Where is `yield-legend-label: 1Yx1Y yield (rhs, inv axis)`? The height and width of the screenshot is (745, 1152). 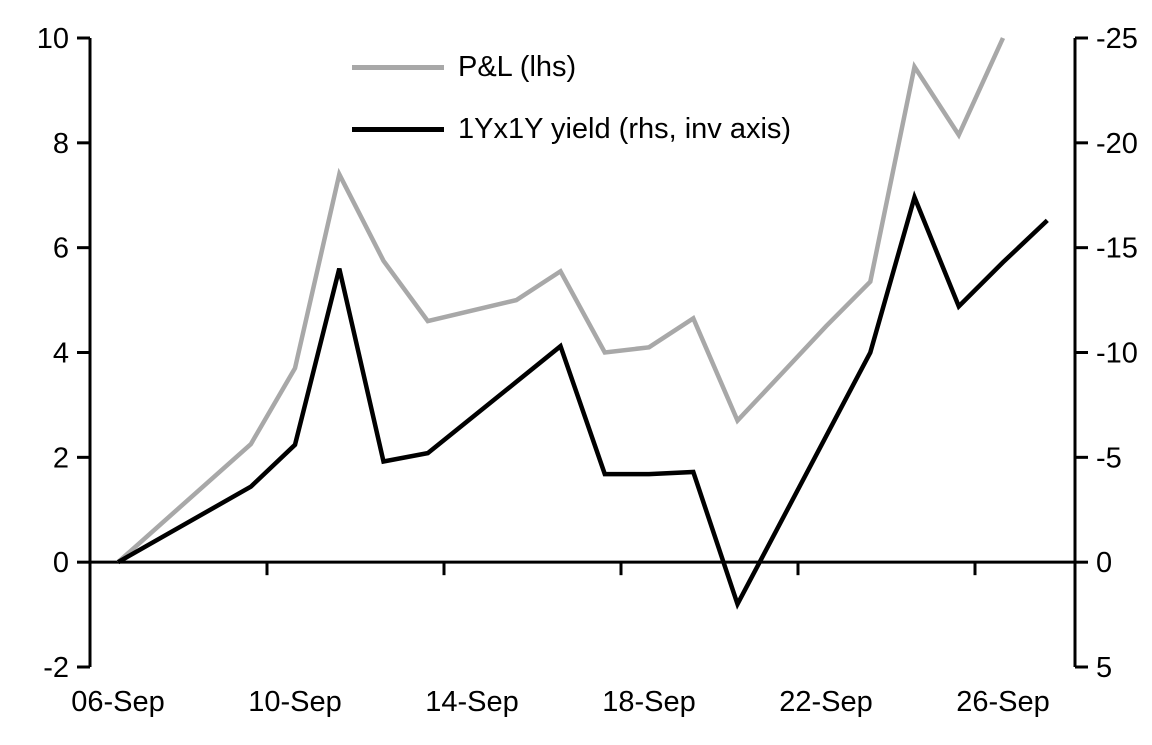
yield-legend-label: 1Yx1Y yield (rhs, inv axis) is located at coordinates (625, 128).